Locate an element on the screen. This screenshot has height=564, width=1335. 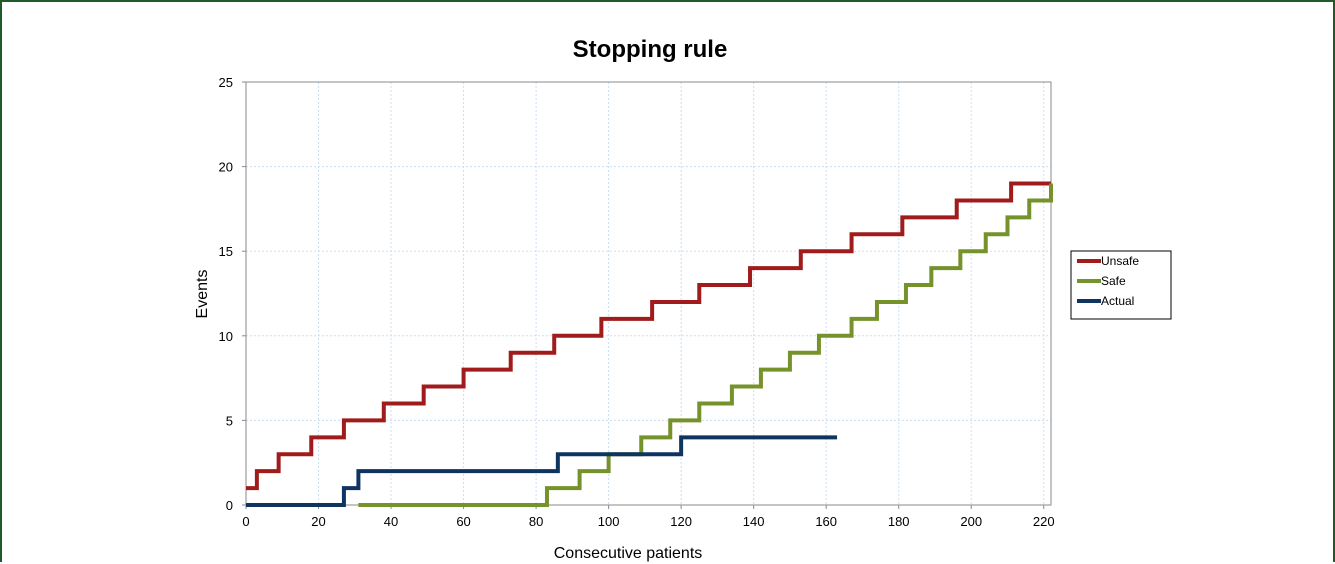
x-tick-label: 140 is located at coordinates (754, 521).